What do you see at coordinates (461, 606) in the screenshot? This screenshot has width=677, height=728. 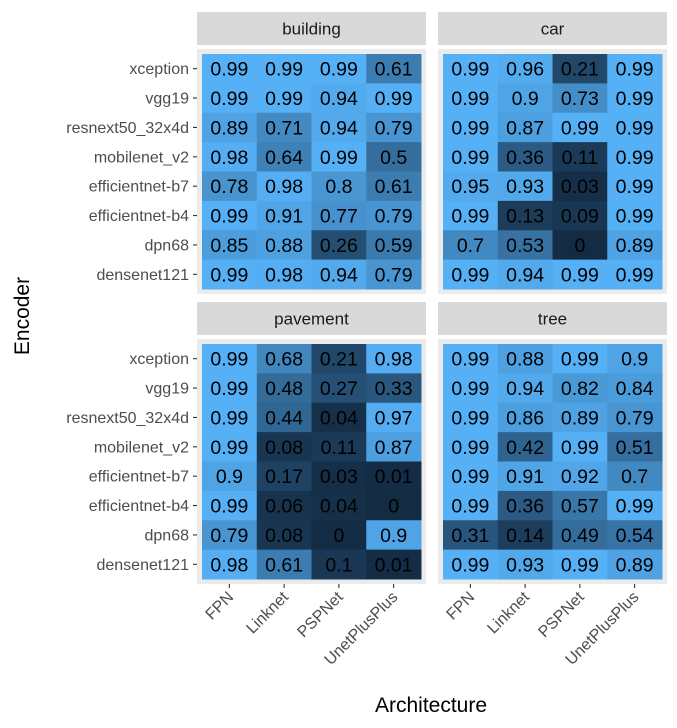 I see `x-tick-label: FPN` at bounding box center [461, 606].